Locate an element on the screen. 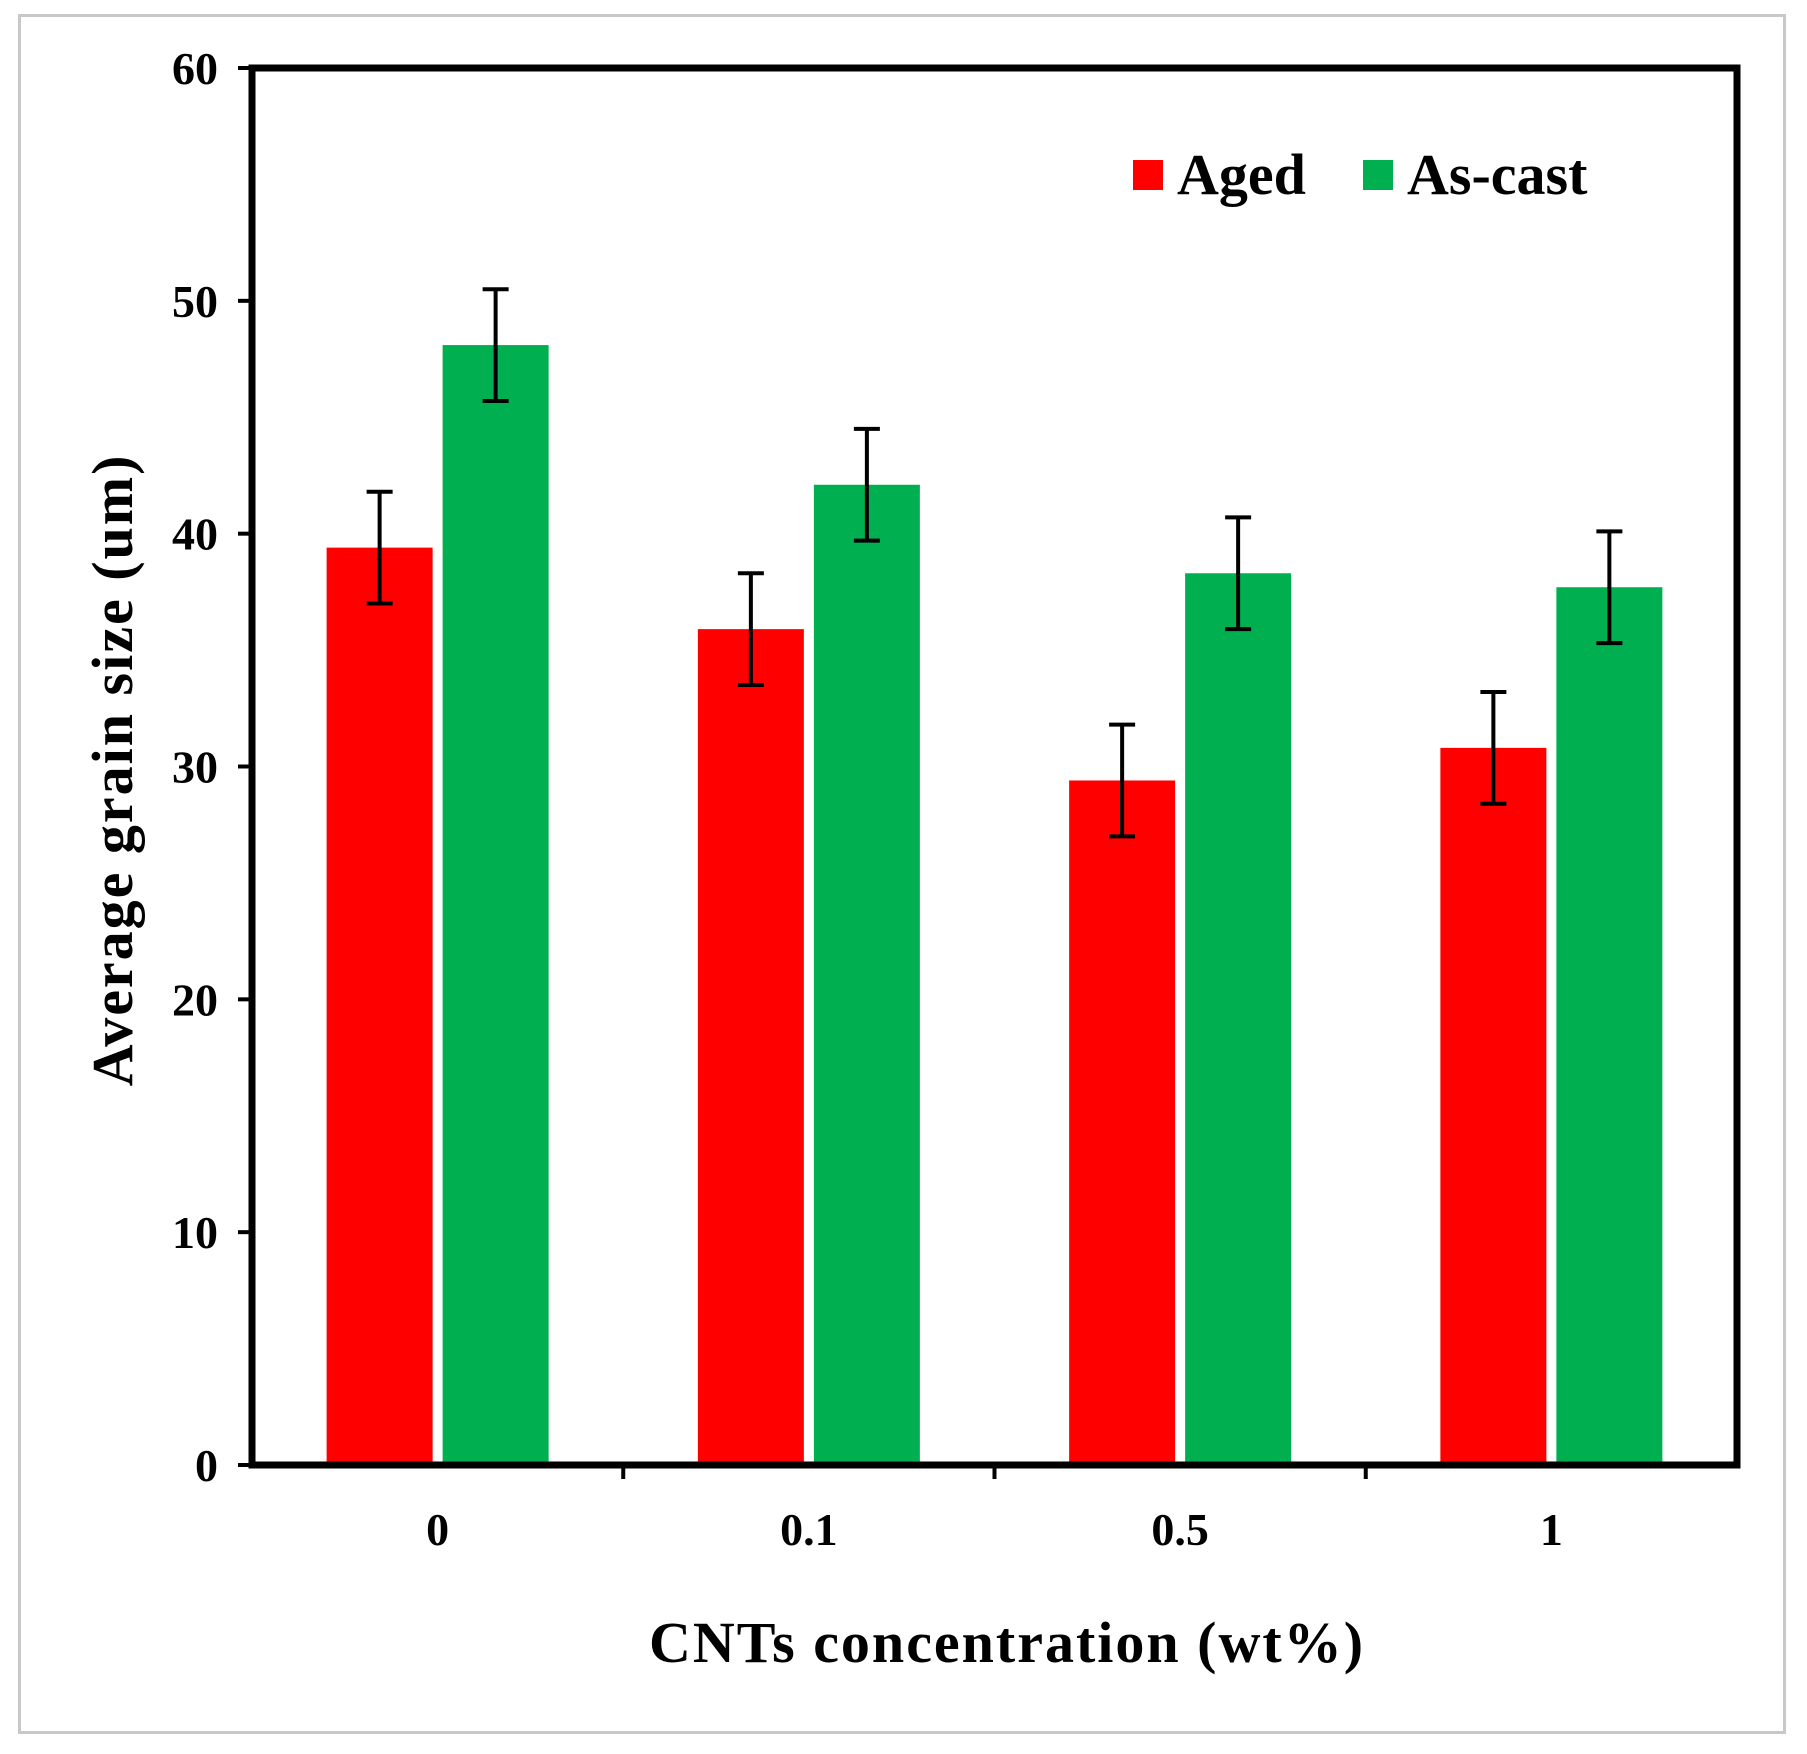  x-tick-label: 0.5 is located at coordinates (1180, 1529).